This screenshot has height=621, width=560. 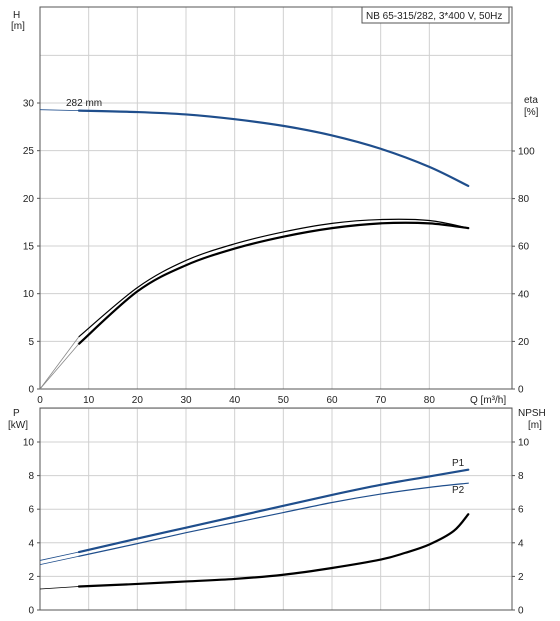 I want to click on top-left-axis-label-line2: [m], so click(x=18, y=26).